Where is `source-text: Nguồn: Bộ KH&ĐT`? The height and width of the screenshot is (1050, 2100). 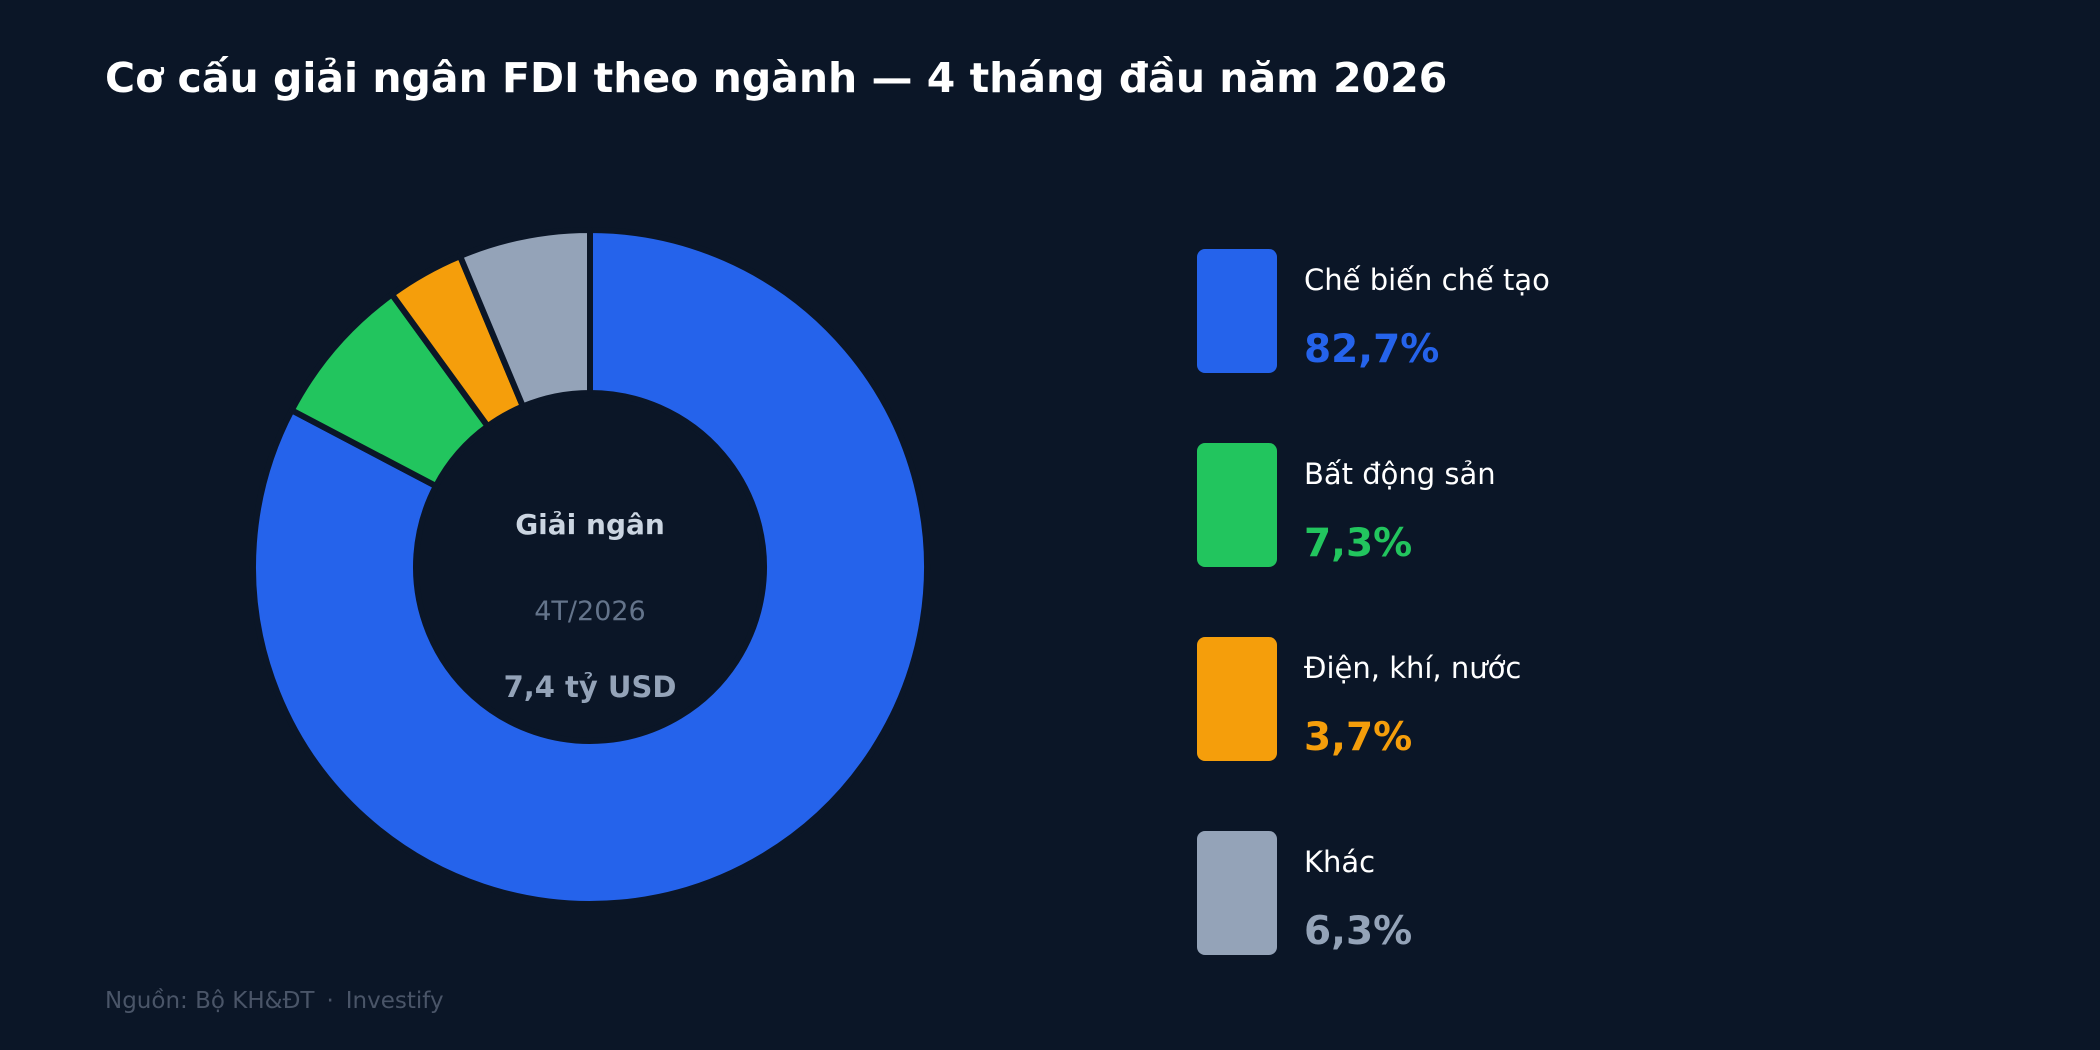 source-text: Nguồn: Bộ KH&ĐT is located at coordinates (210, 1001).